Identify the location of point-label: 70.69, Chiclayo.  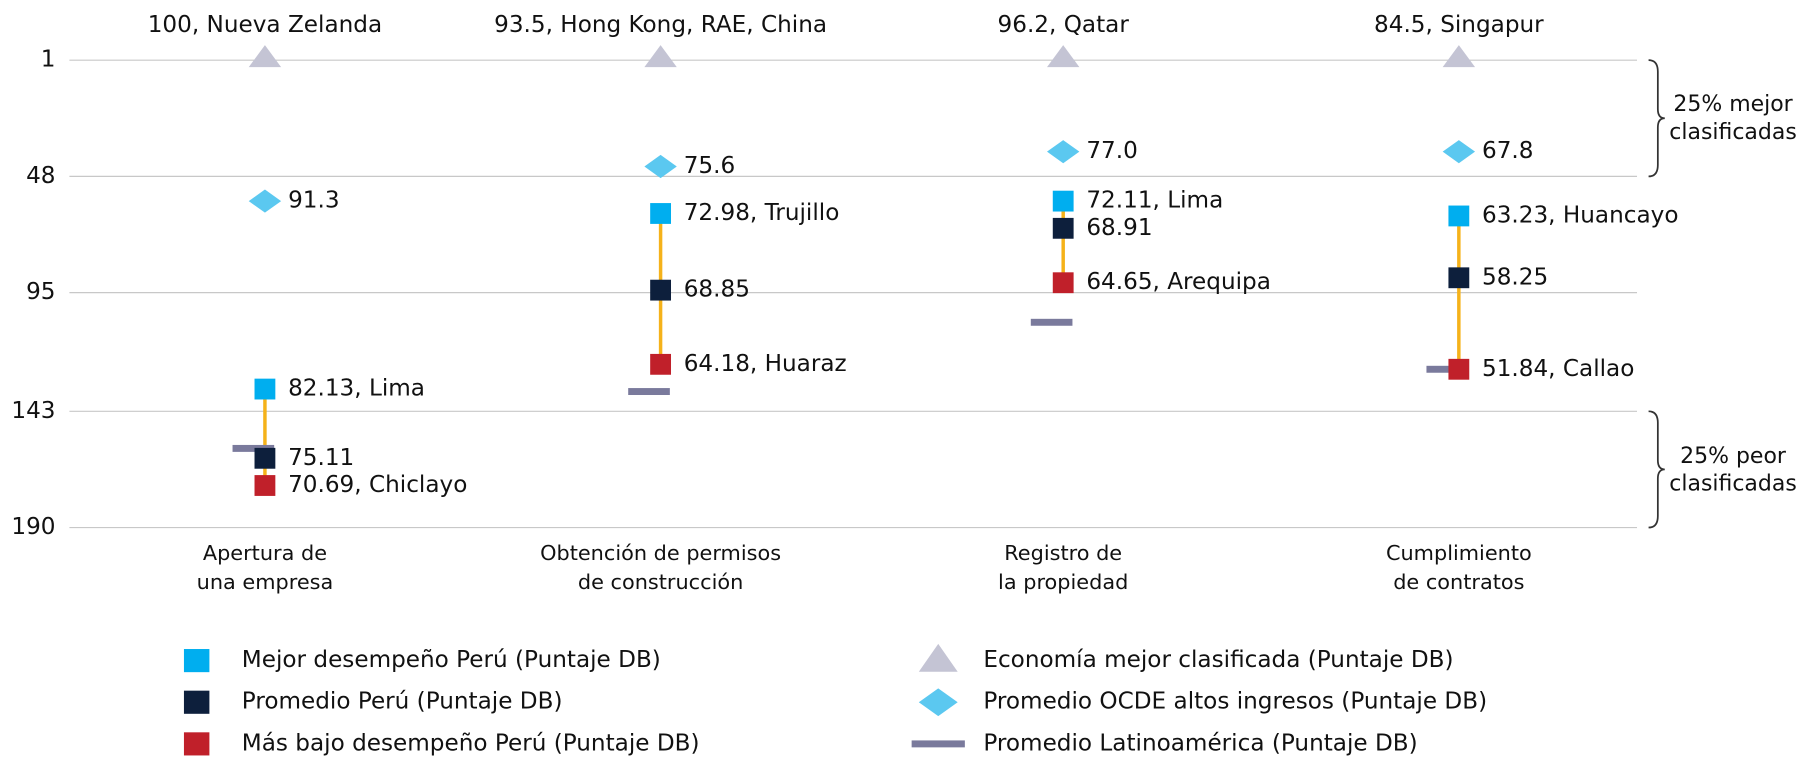
(377, 485).